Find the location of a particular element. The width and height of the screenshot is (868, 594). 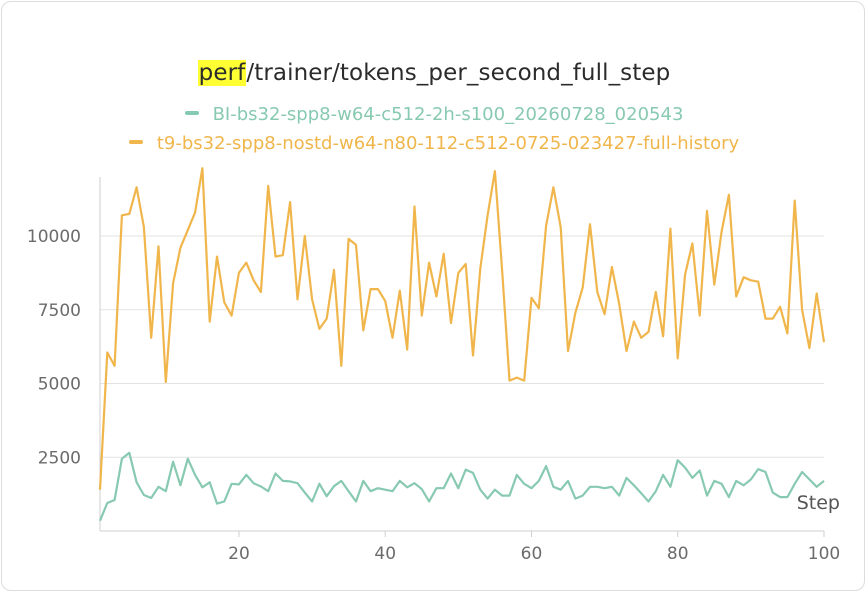

x-tick-label: 20 is located at coordinates (239, 554).